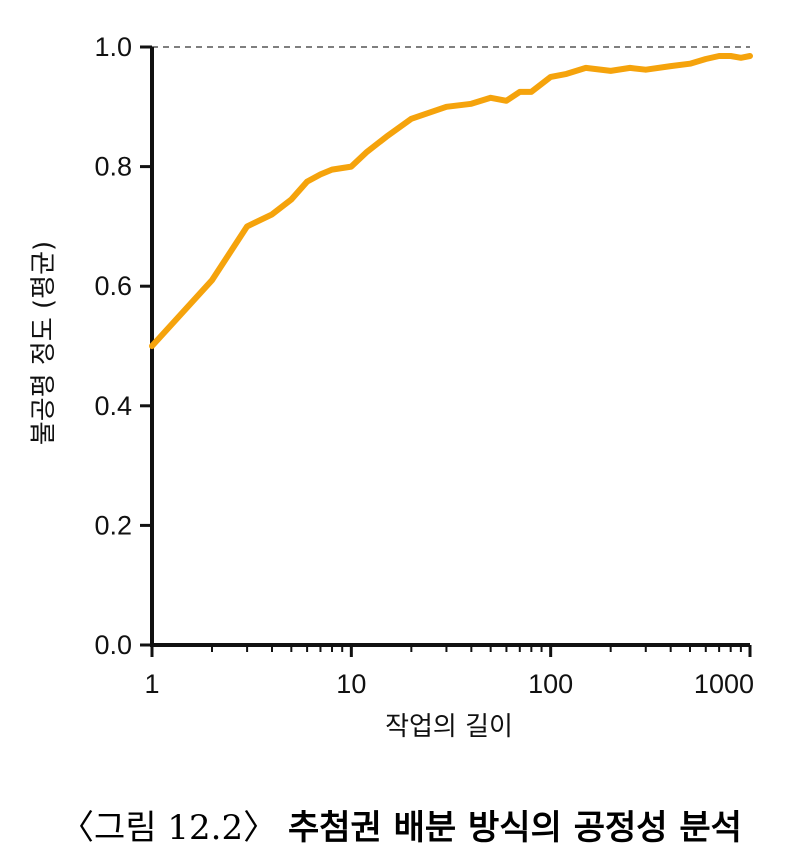 Image resolution: width=802 pixels, height=862 pixels. I want to click on y-tick-label: 0.2, so click(113, 525).